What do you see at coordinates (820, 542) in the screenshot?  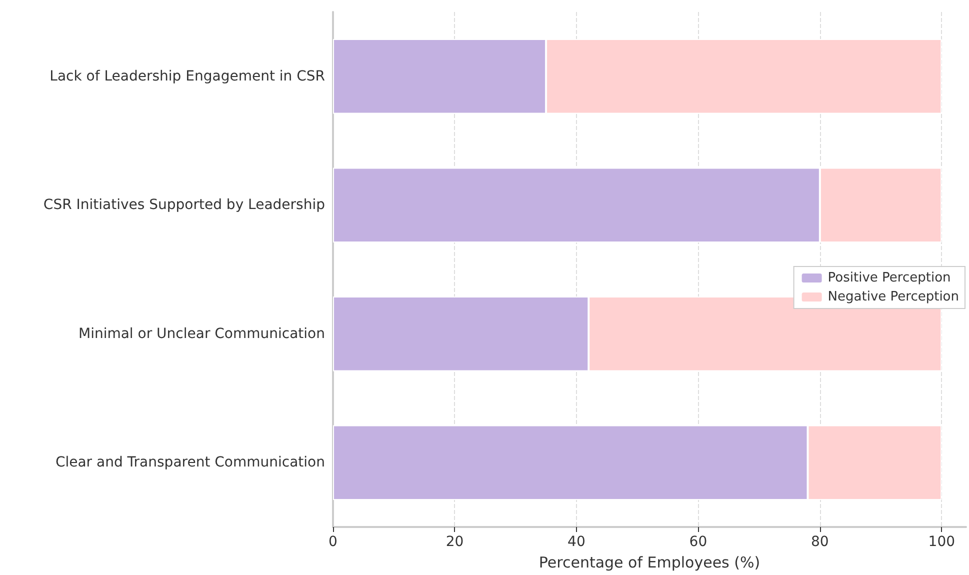 I see `x-tick-label: 80` at bounding box center [820, 542].